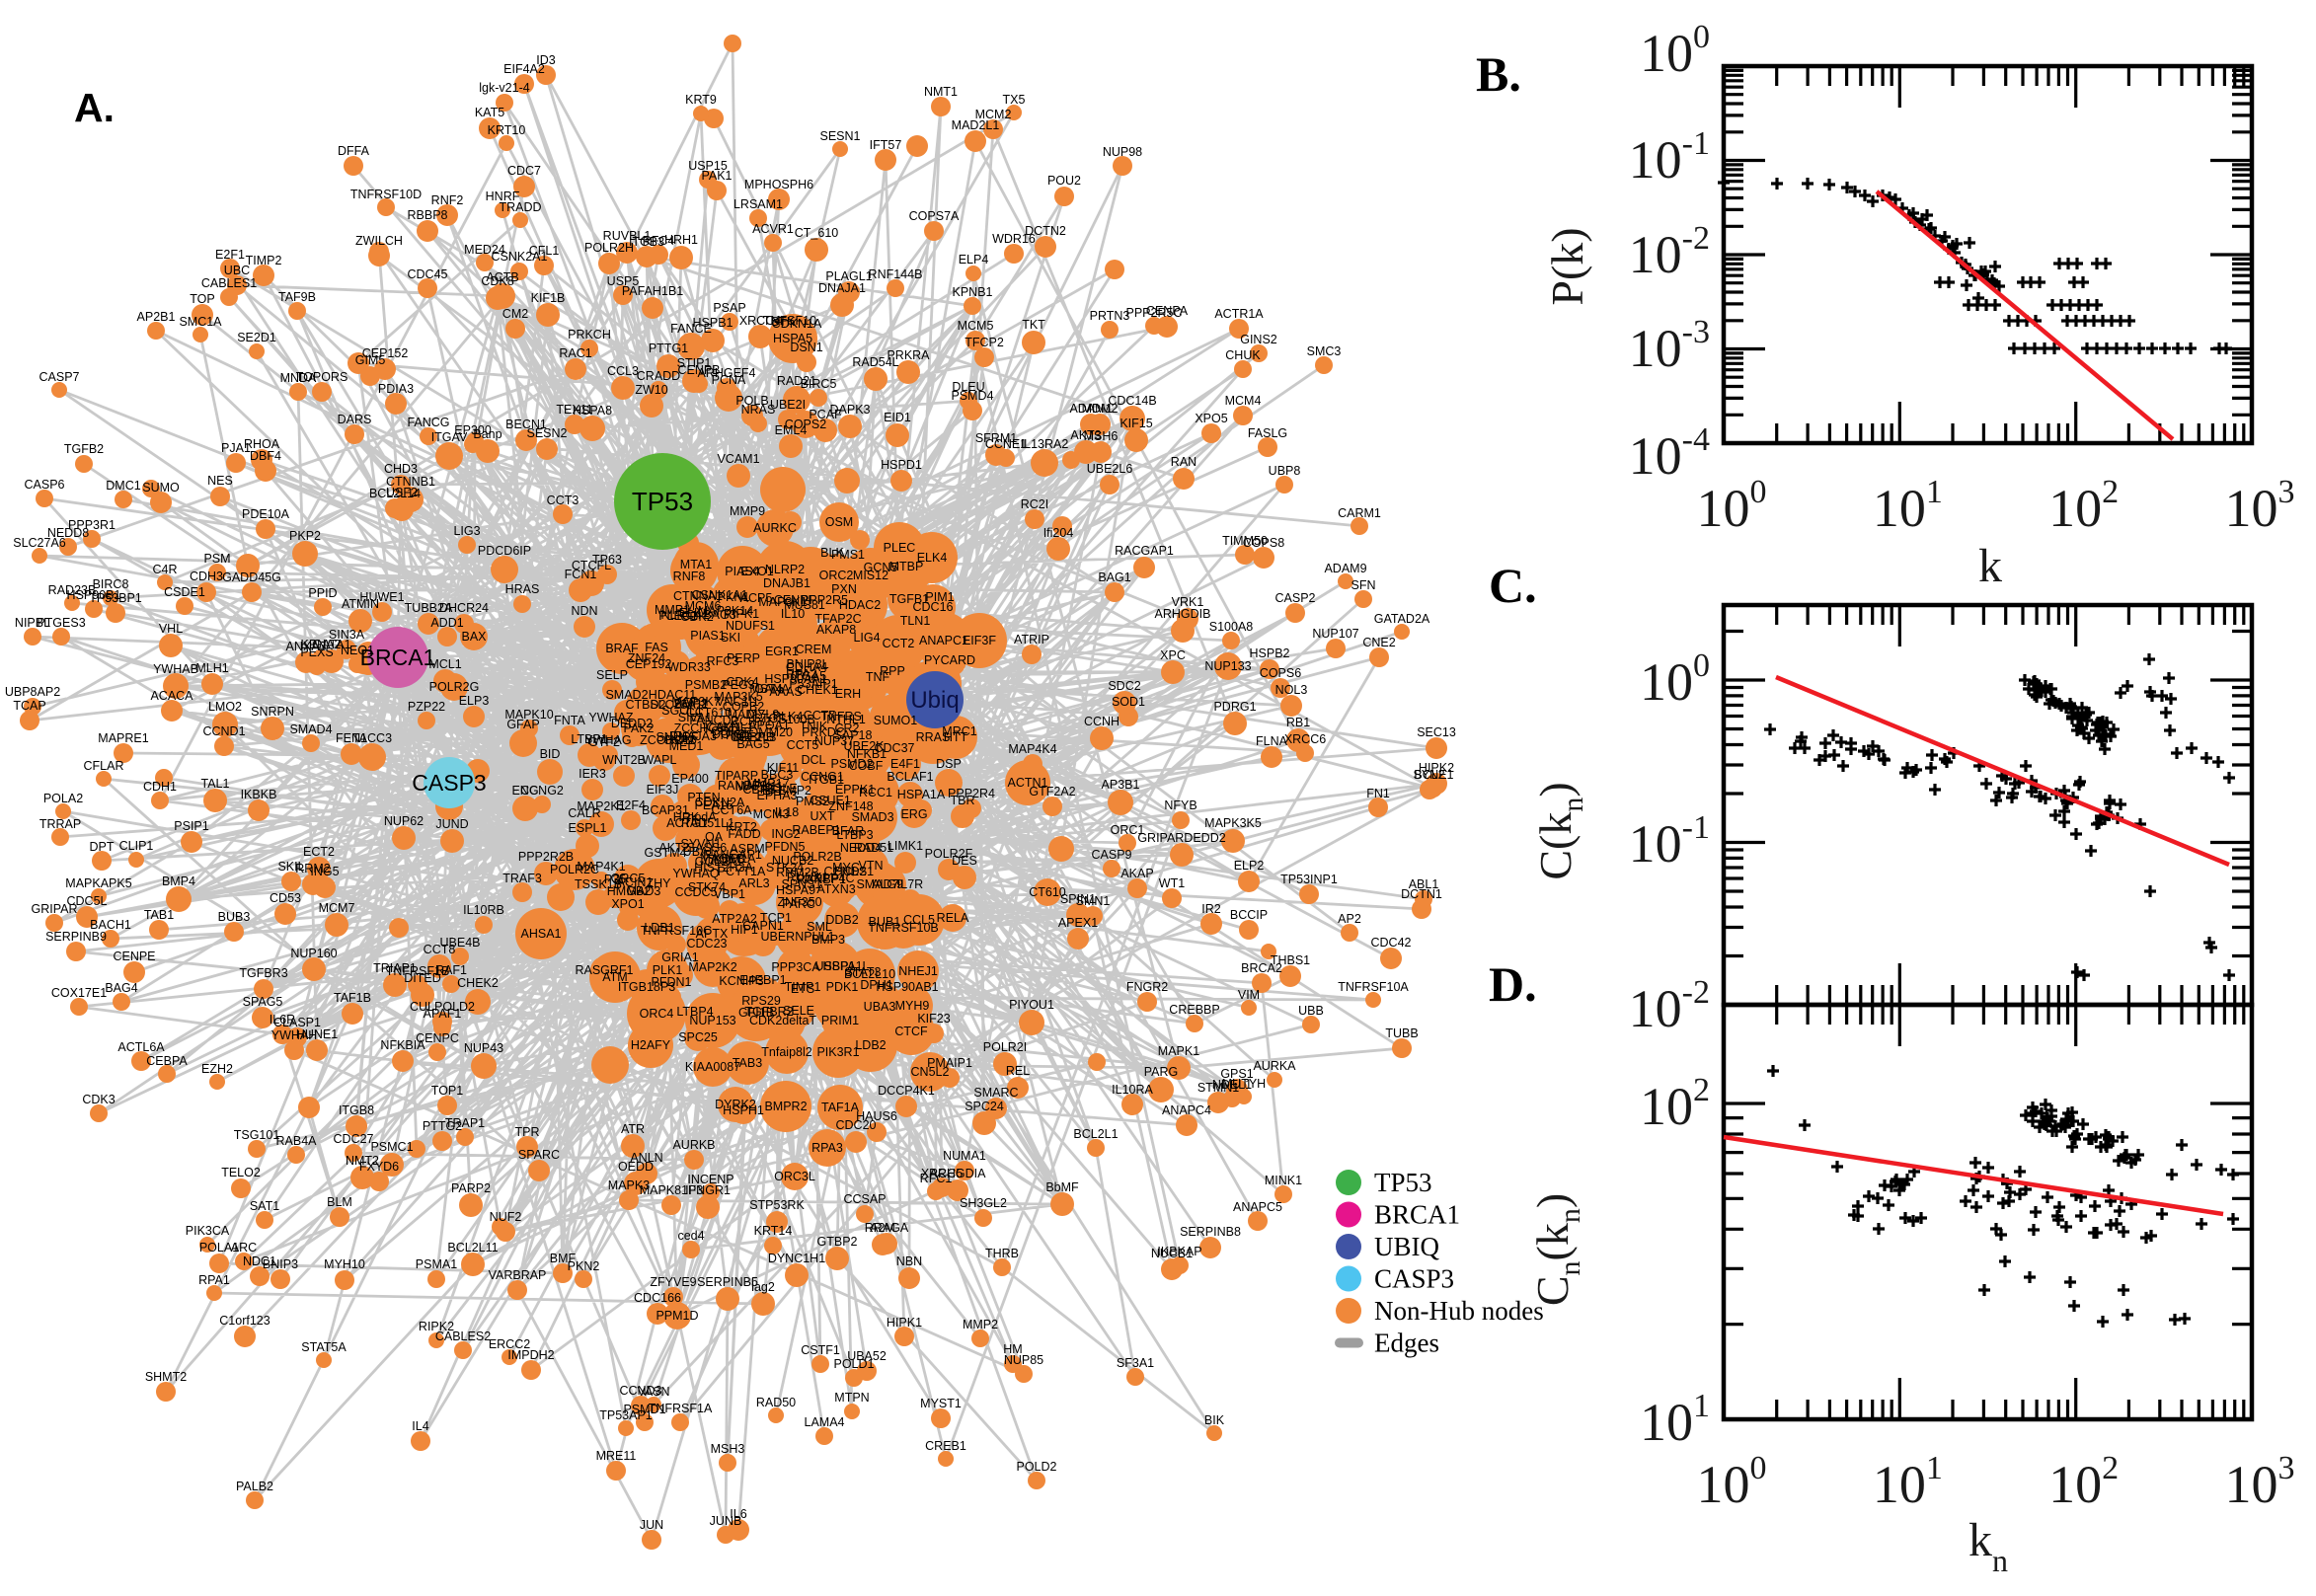  What do you see at coordinates (672, 982) in the screenshot?
I see `svg-text: PFDN1` at bounding box center [672, 982].